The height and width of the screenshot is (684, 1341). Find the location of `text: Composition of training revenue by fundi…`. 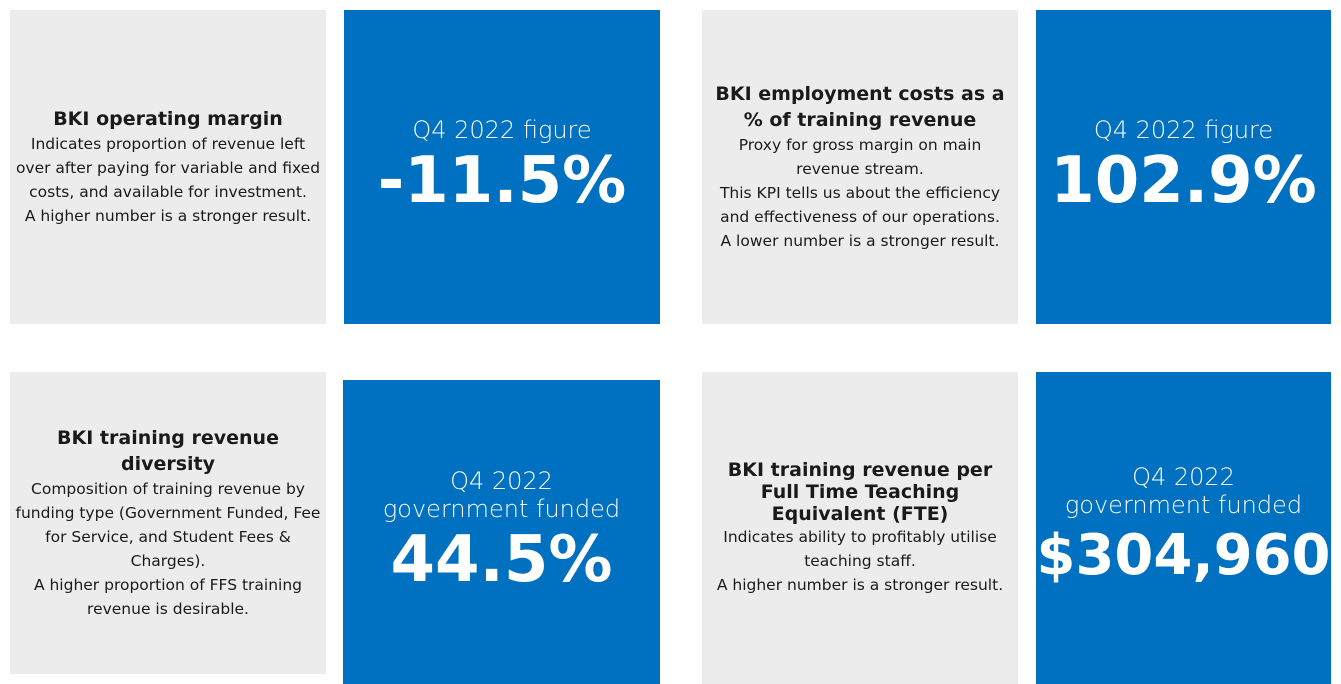

text: Composition of training revenue by fundi… is located at coordinates (168, 525).